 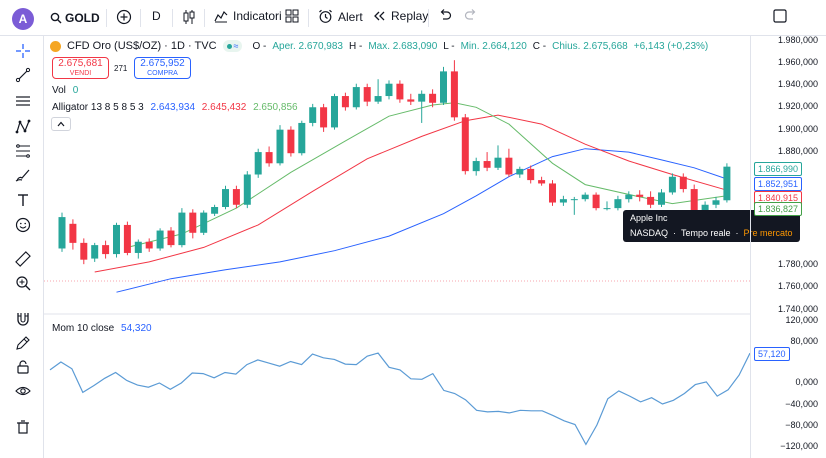 I want to click on price-tick: 1.960,000, so click(x=797, y=62).